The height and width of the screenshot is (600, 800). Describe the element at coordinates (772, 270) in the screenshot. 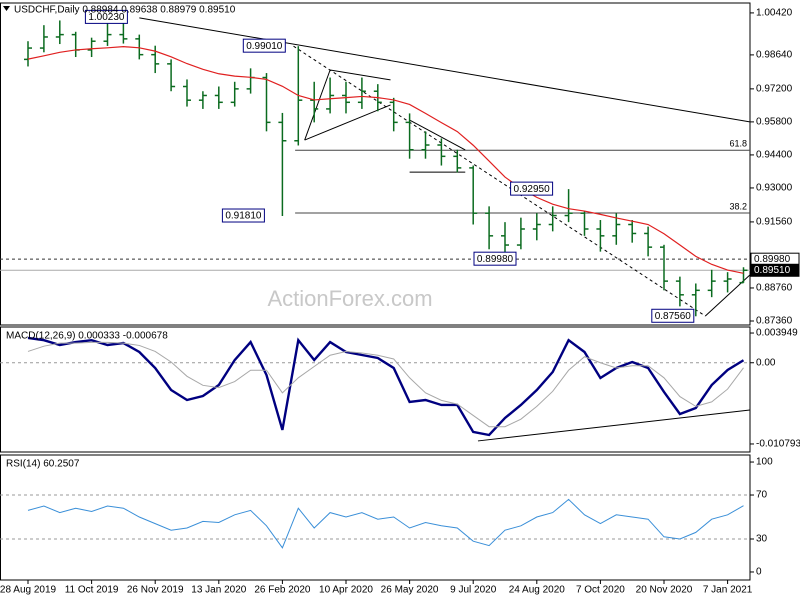

I see `level-tag-label: 0.89510` at that location.